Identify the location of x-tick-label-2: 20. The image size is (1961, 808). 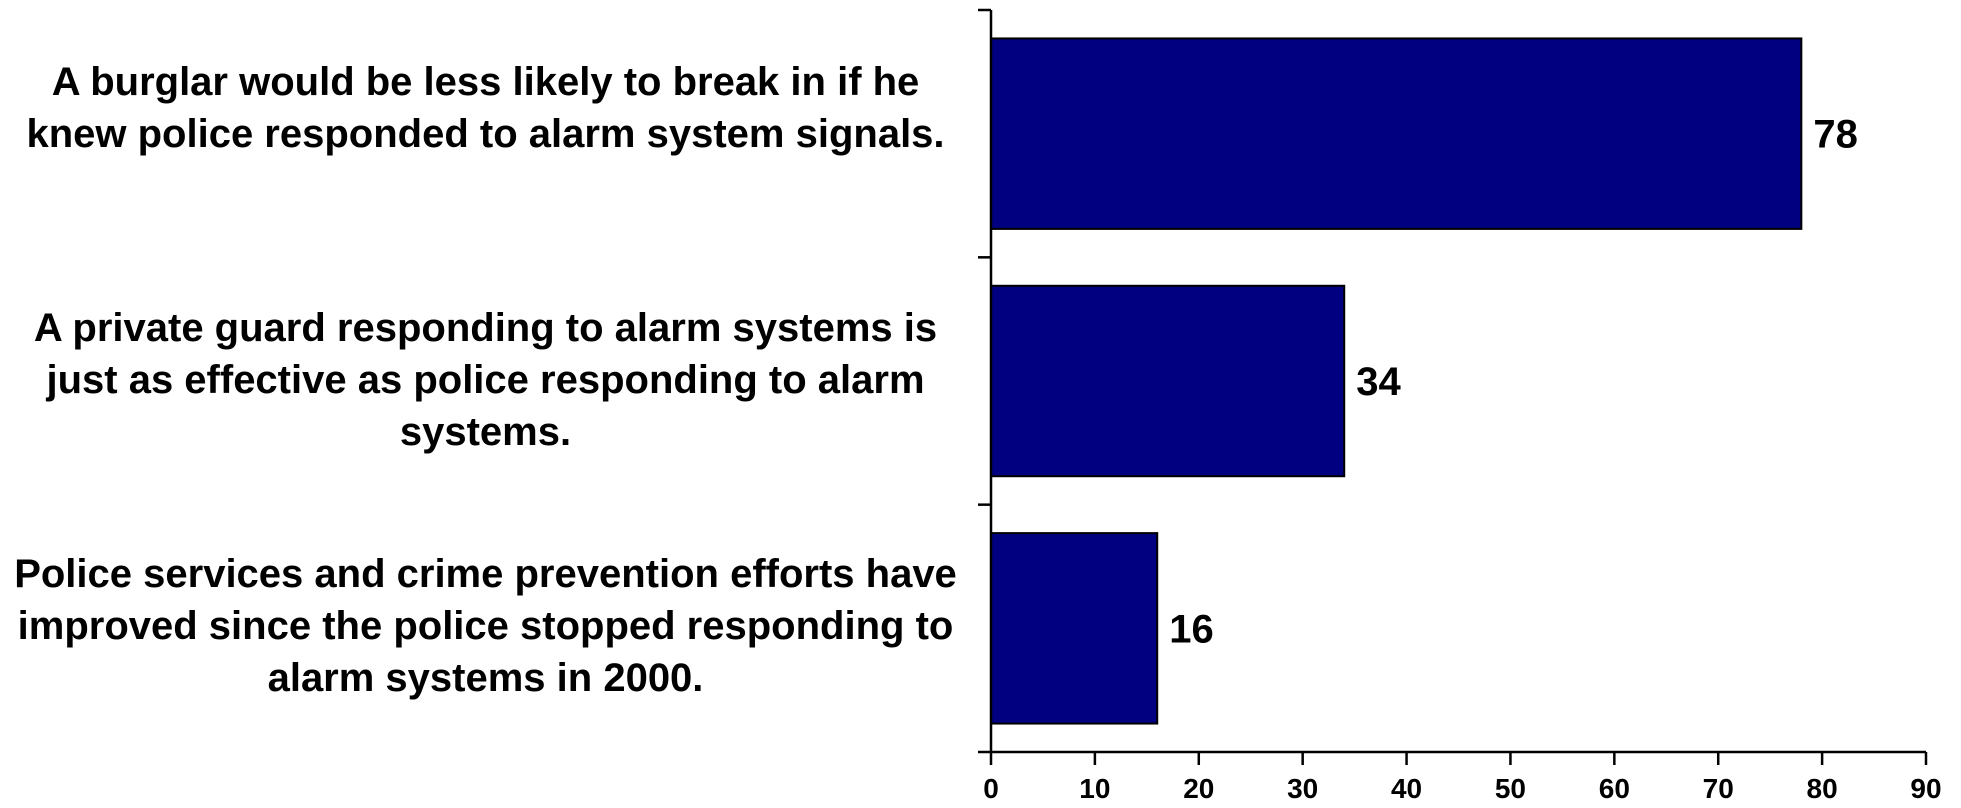
(1198, 788).